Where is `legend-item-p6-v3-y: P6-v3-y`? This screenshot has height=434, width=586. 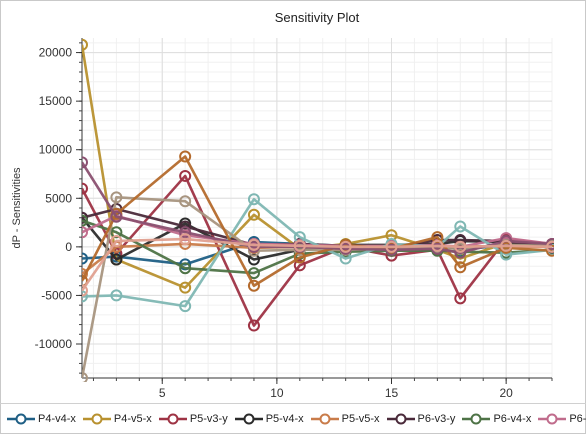
legend-item-p6-v3-y: P6-v3-y is located at coordinates (421, 419).